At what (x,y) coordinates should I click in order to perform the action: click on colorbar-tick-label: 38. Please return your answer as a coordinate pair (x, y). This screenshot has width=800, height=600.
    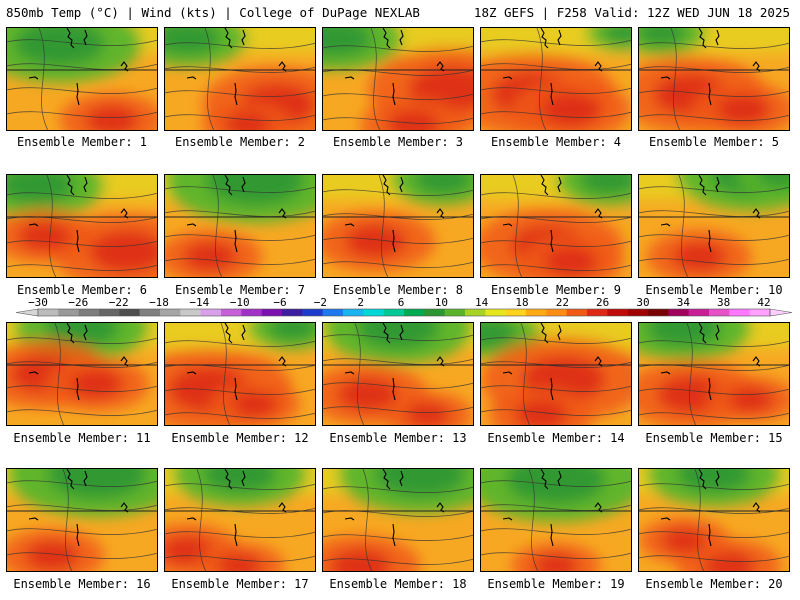
    Looking at the image, I should click on (723, 302).